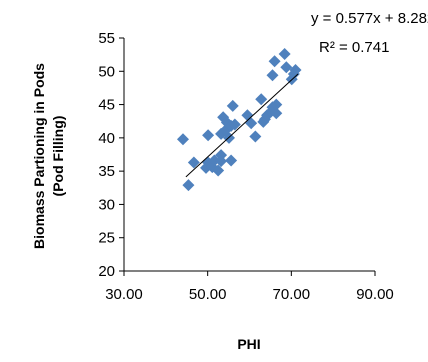 This screenshot has height=362, width=428. Describe the element at coordinates (106, 171) in the screenshot. I see `y-tick-label: 35` at that location.